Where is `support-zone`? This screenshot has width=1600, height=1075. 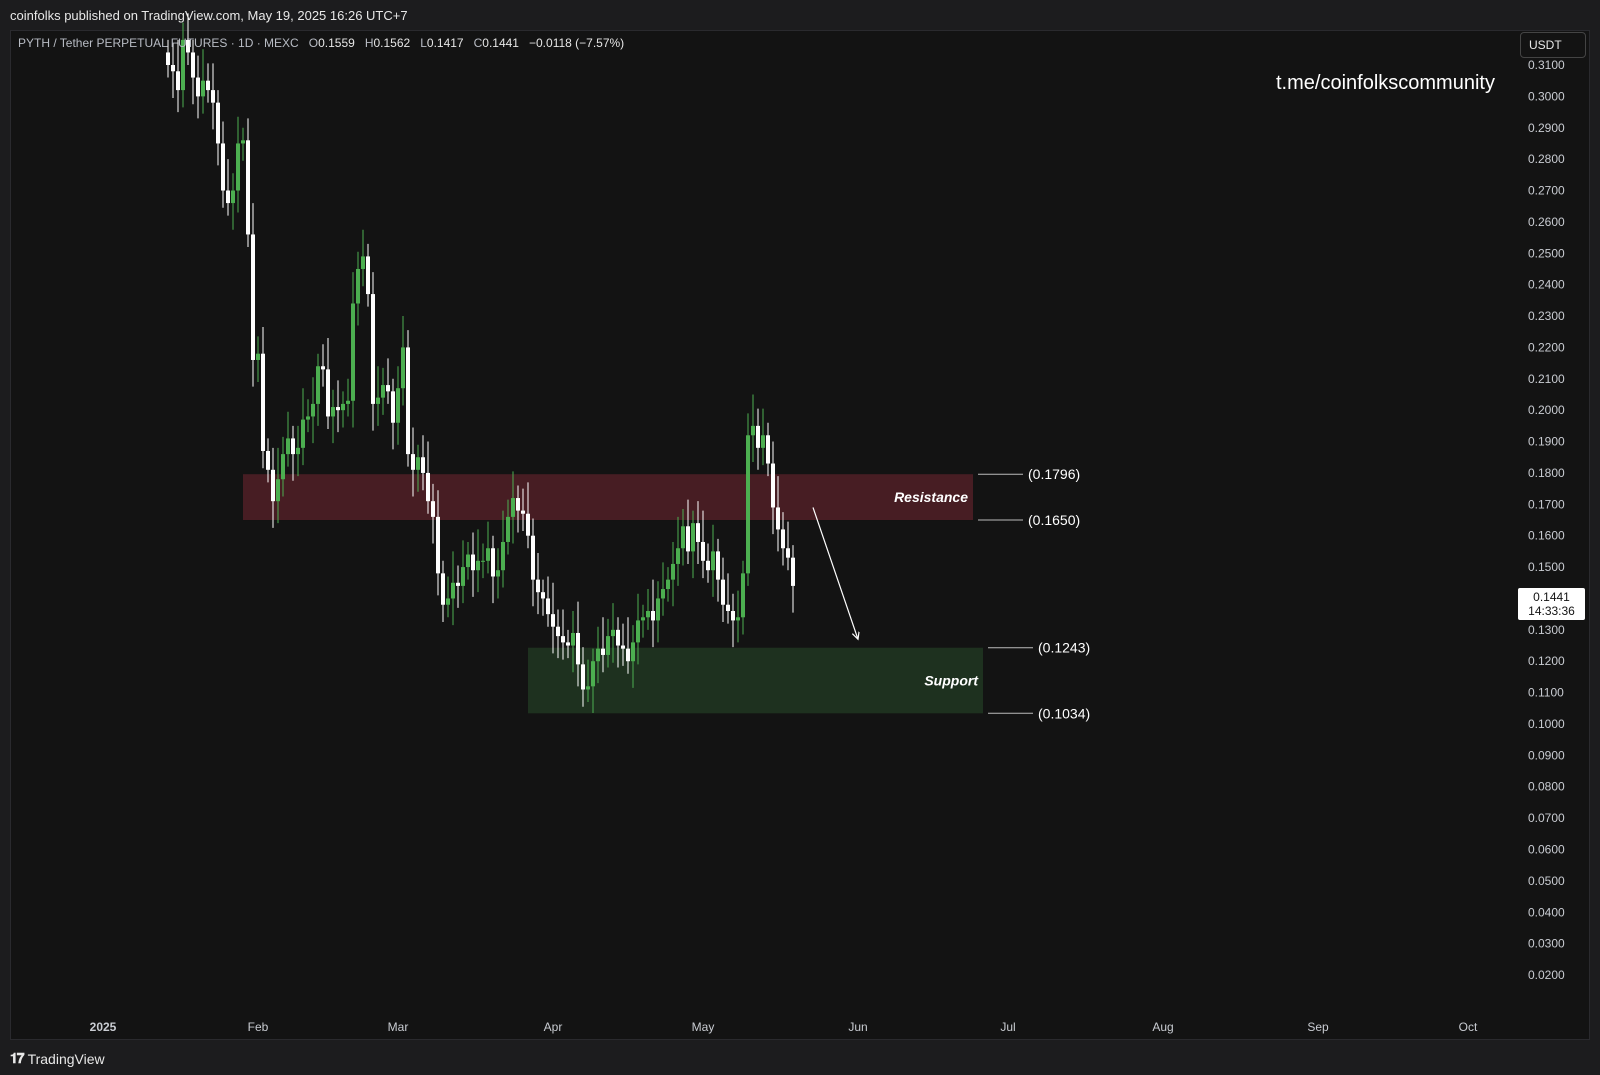 support-zone is located at coordinates (755, 680).